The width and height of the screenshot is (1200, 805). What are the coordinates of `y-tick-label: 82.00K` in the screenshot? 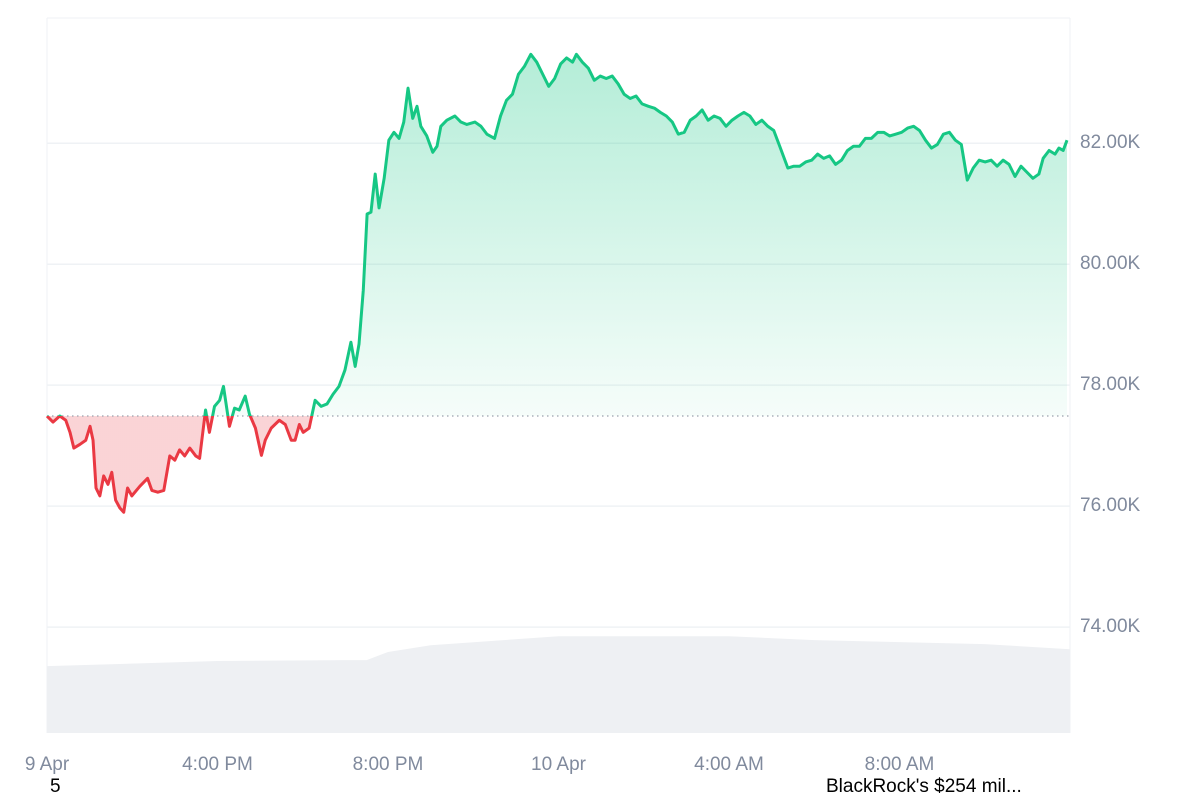 It's located at (1110, 142).